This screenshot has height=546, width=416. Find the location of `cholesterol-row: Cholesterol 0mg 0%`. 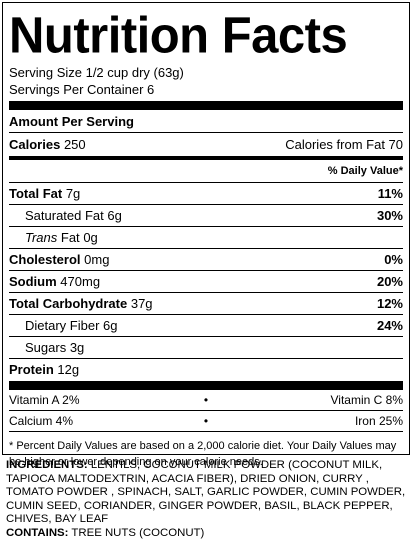

cholesterol-row: Cholesterol 0mg 0% is located at coordinates (206, 259).